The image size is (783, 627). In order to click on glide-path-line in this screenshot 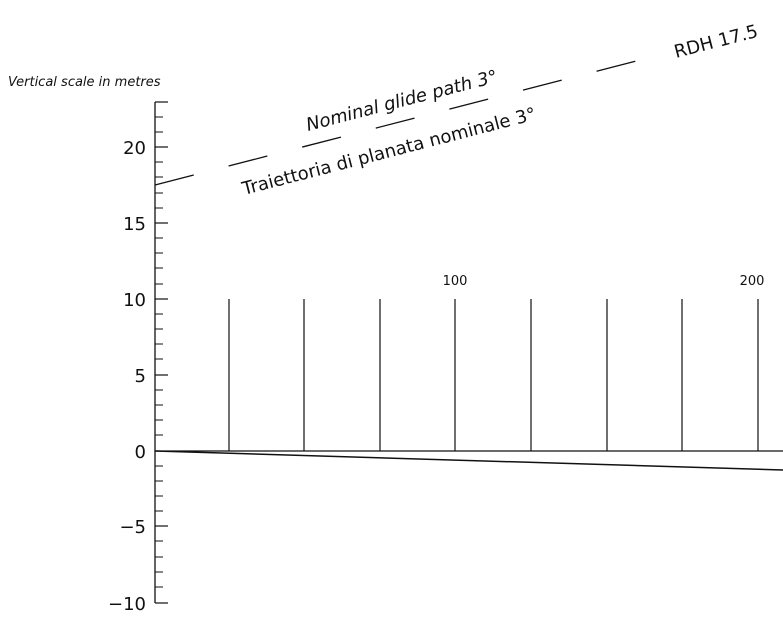, I will do `click(397, 122)`.